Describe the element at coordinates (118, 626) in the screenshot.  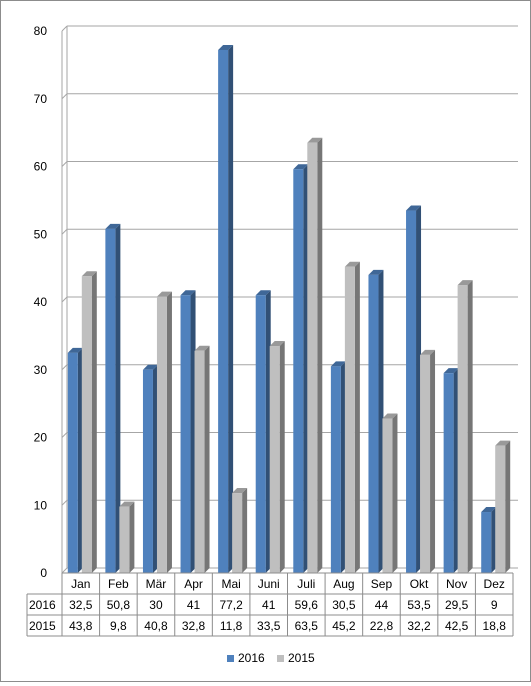
I see `table-cell: 9,8` at that location.